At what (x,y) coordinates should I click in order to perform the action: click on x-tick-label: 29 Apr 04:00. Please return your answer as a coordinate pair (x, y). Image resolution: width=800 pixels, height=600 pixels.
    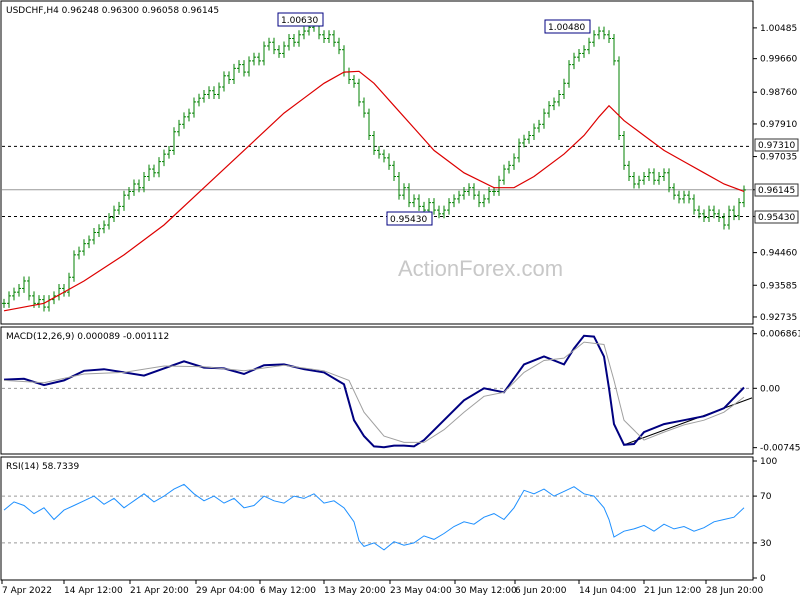
    Looking at the image, I should click on (225, 591).